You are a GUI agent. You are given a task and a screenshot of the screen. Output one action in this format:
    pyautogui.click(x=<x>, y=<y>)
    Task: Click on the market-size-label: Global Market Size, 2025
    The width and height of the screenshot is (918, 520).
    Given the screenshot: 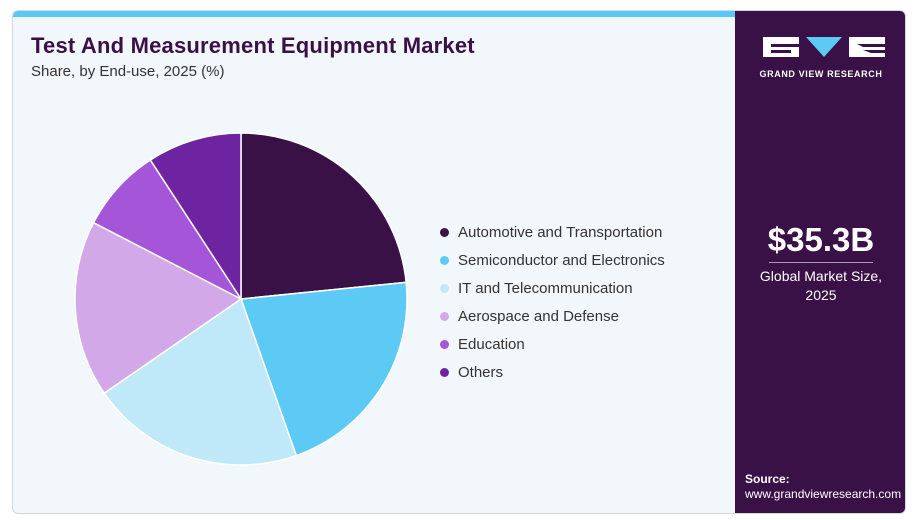 What is the action you would take?
    pyautogui.click(x=821, y=285)
    